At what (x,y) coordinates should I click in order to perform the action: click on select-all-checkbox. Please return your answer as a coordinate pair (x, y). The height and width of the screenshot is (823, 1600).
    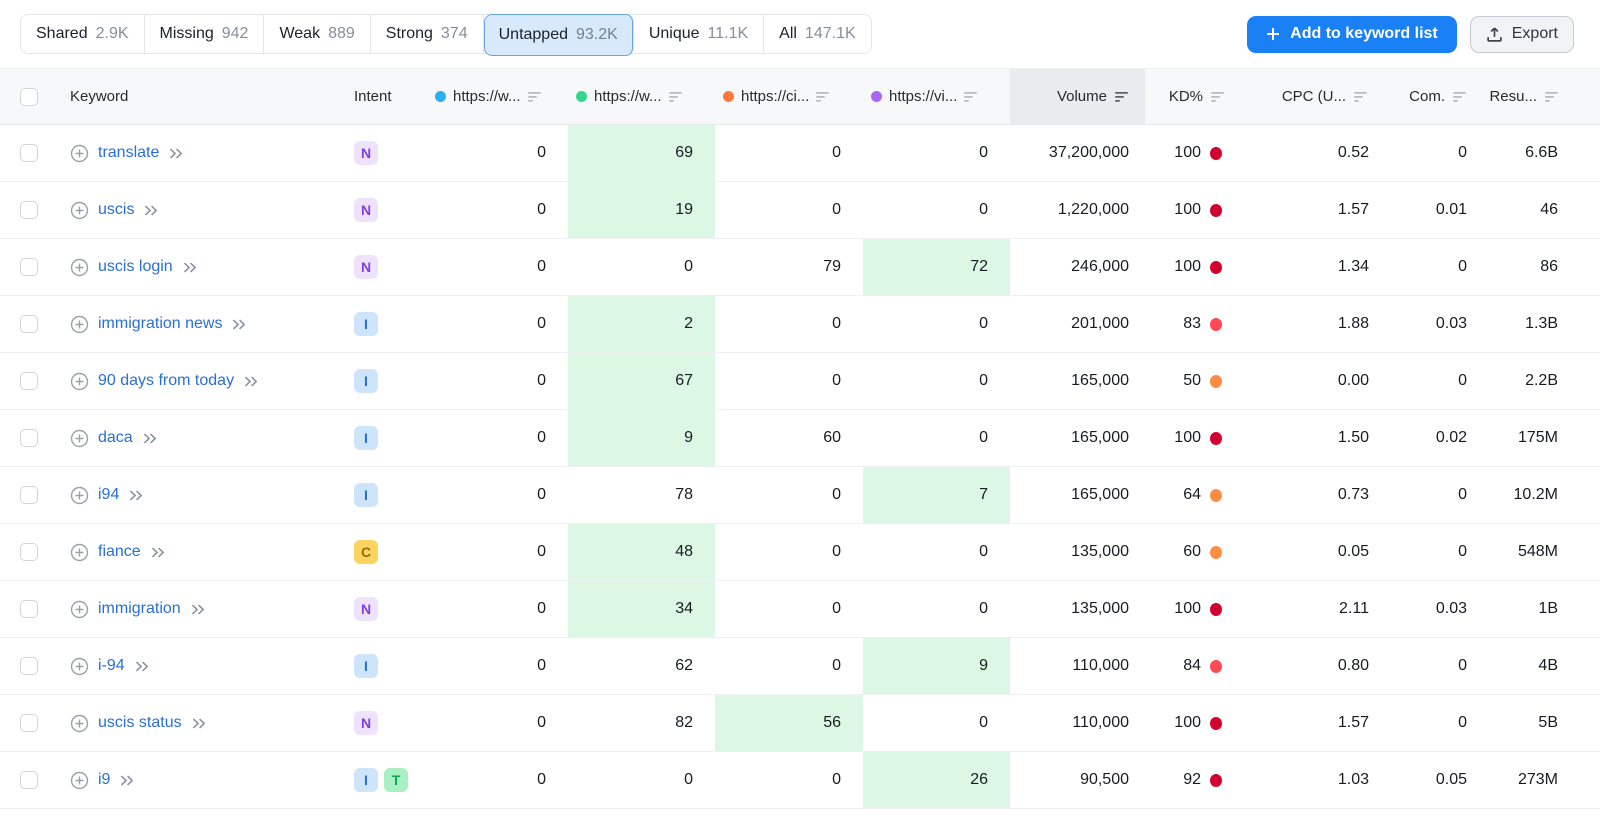
    Looking at the image, I should click on (29, 96).